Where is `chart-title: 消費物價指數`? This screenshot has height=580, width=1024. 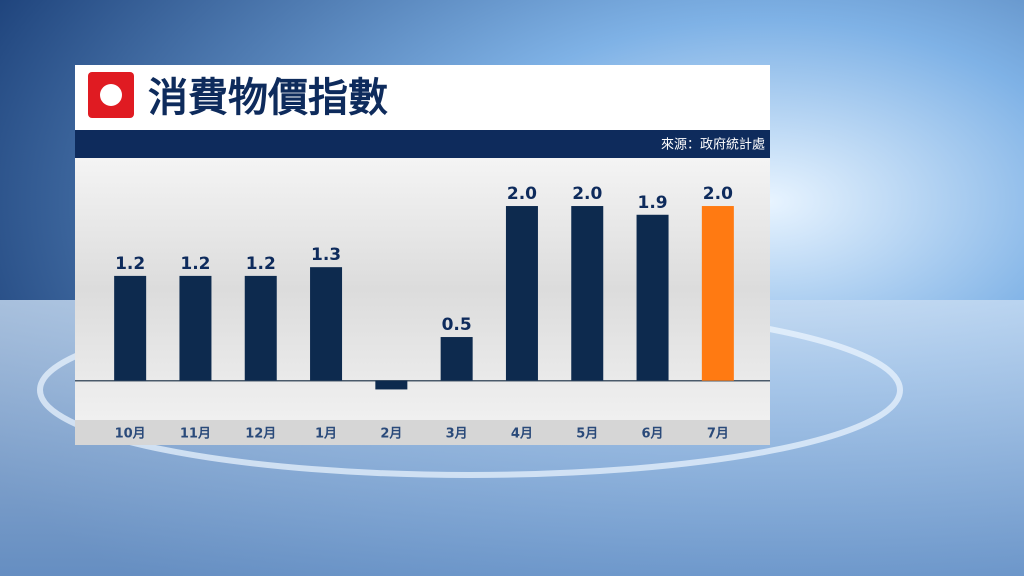
chart-title: 消費物價指數 is located at coordinates (268, 98).